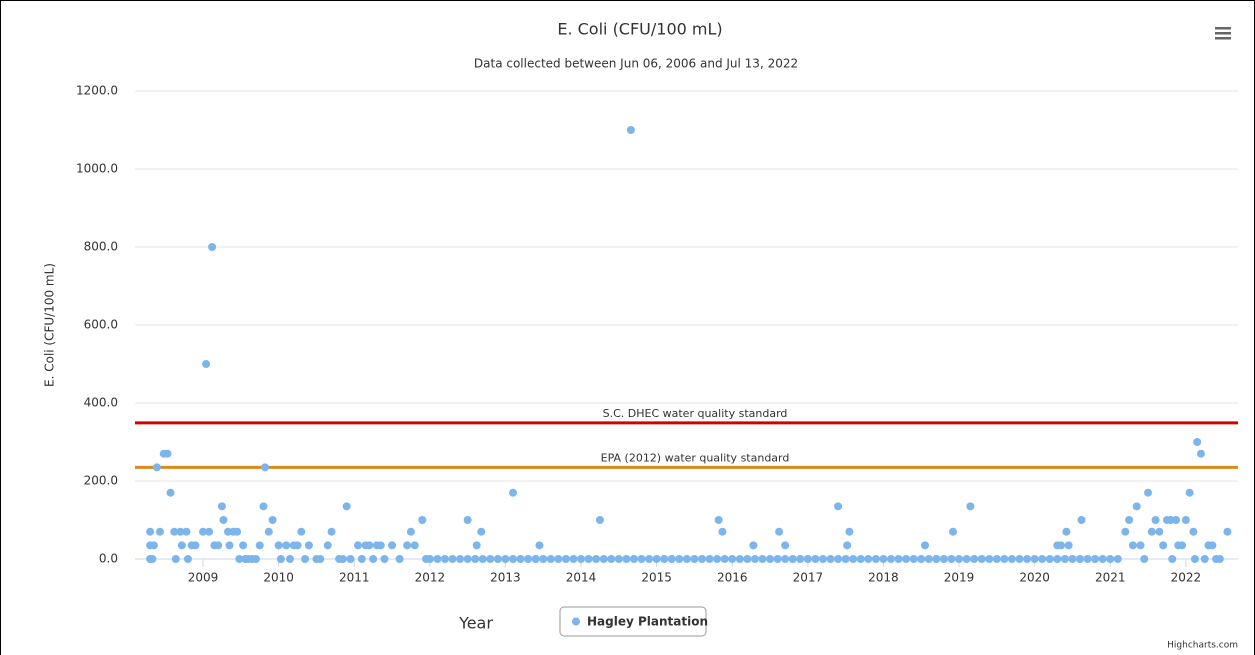 The width and height of the screenshot is (1255, 655). I want to click on legend-box, so click(633, 621).